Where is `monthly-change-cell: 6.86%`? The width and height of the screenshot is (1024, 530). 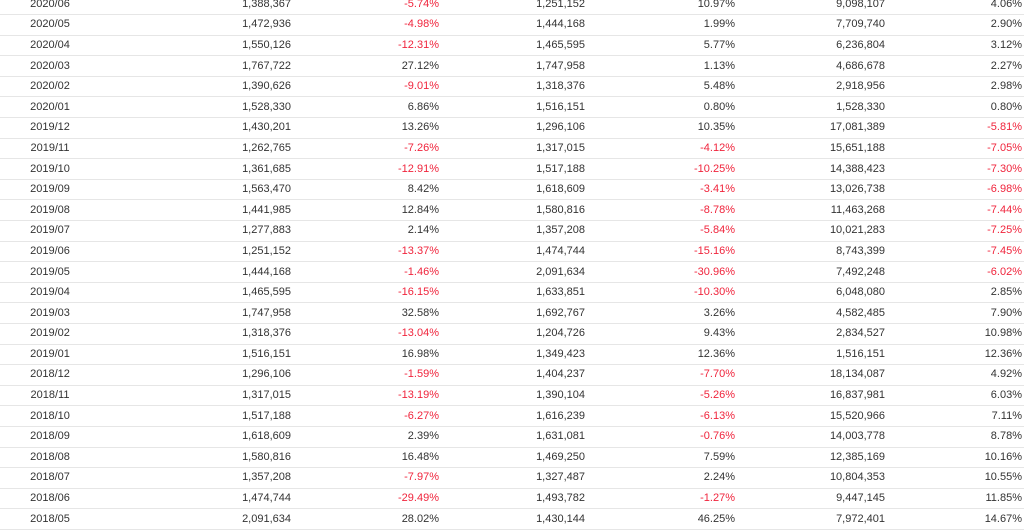 monthly-change-cell: 6.86% is located at coordinates (367, 107).